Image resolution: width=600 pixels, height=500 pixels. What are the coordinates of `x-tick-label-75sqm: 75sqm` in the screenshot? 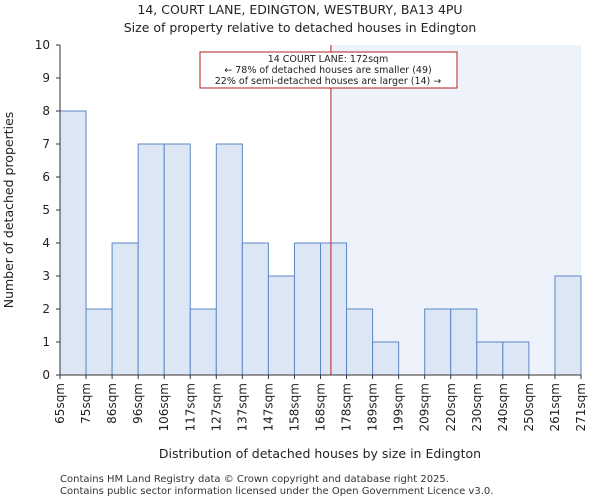 It's located at (86, 403).